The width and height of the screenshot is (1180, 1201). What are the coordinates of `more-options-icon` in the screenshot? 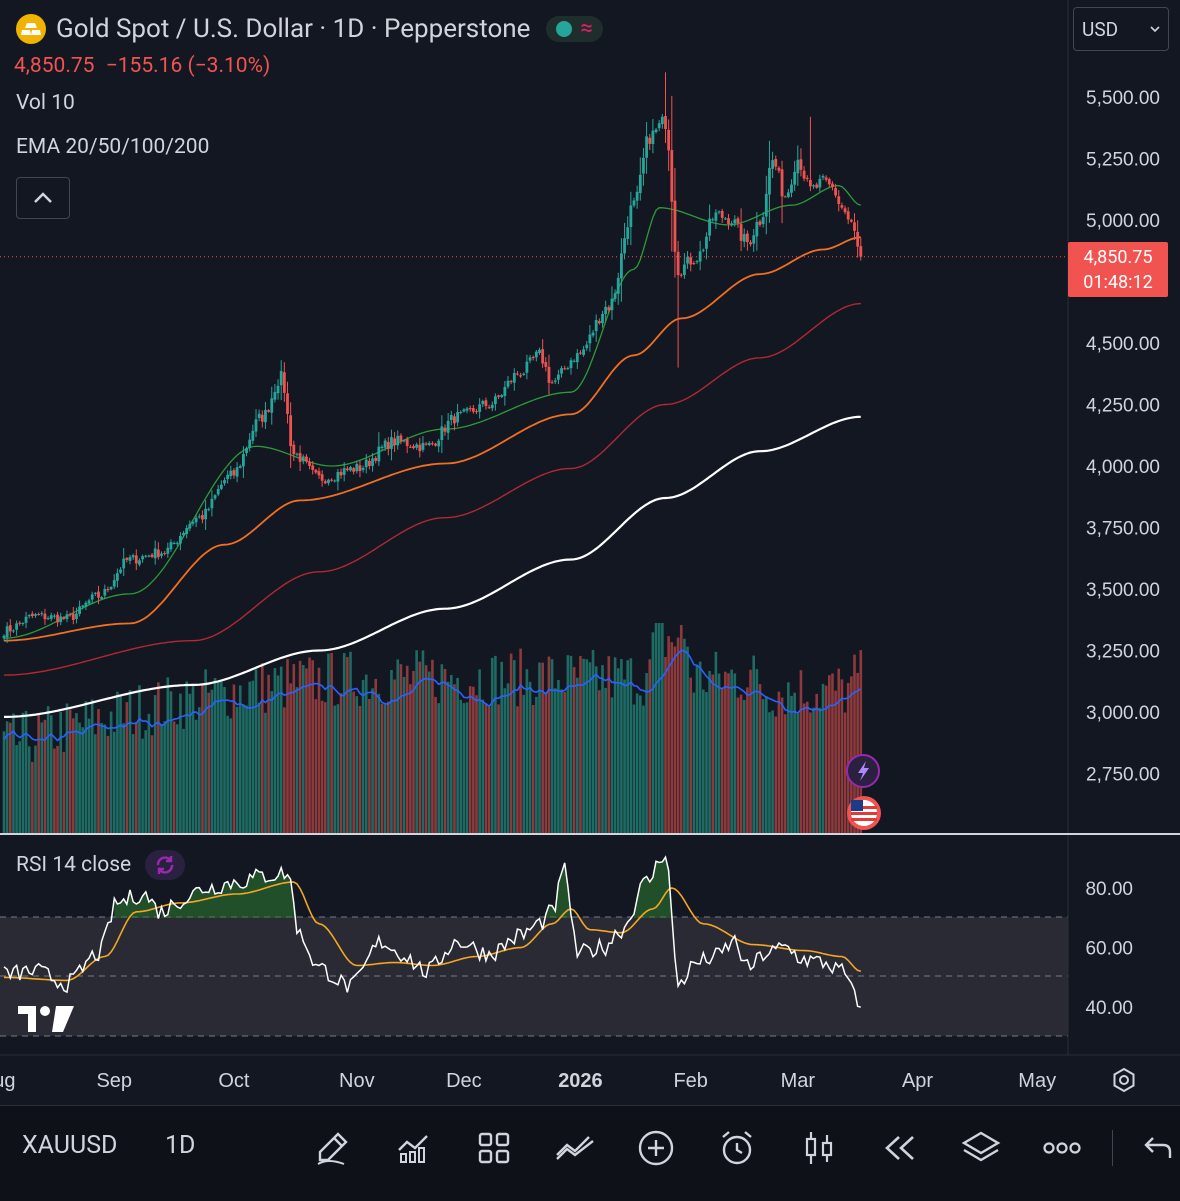 It's located at (1062, 1148).